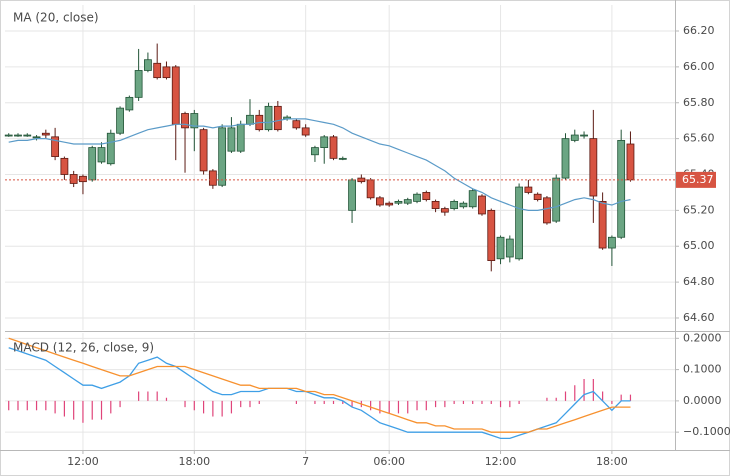 The image size is (730, 476). I want to click on y-tick-label: 64.60, so click(699, 317).